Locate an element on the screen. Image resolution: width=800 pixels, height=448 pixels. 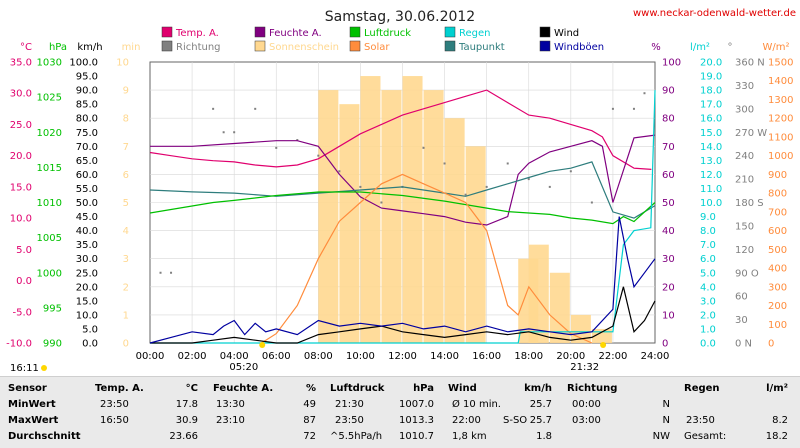
axis-tick-label: 8 is located at coordinates (126, 119).